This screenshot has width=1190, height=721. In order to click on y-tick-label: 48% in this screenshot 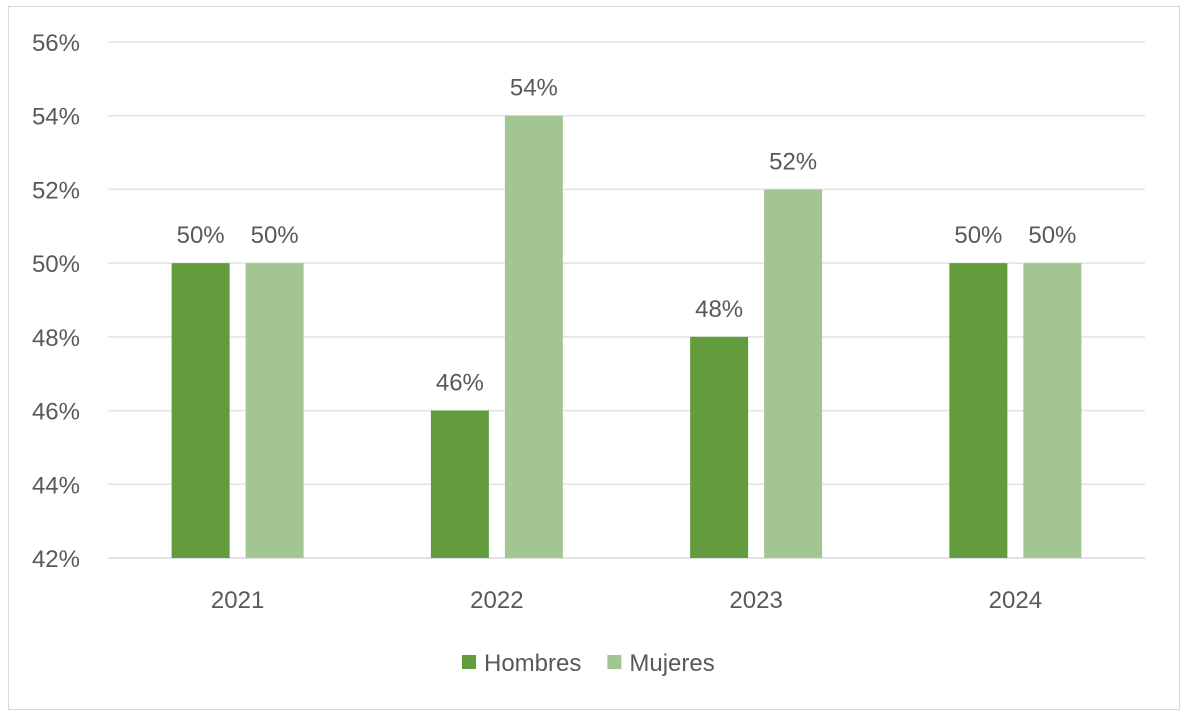, I will do `click(56, 338)`.